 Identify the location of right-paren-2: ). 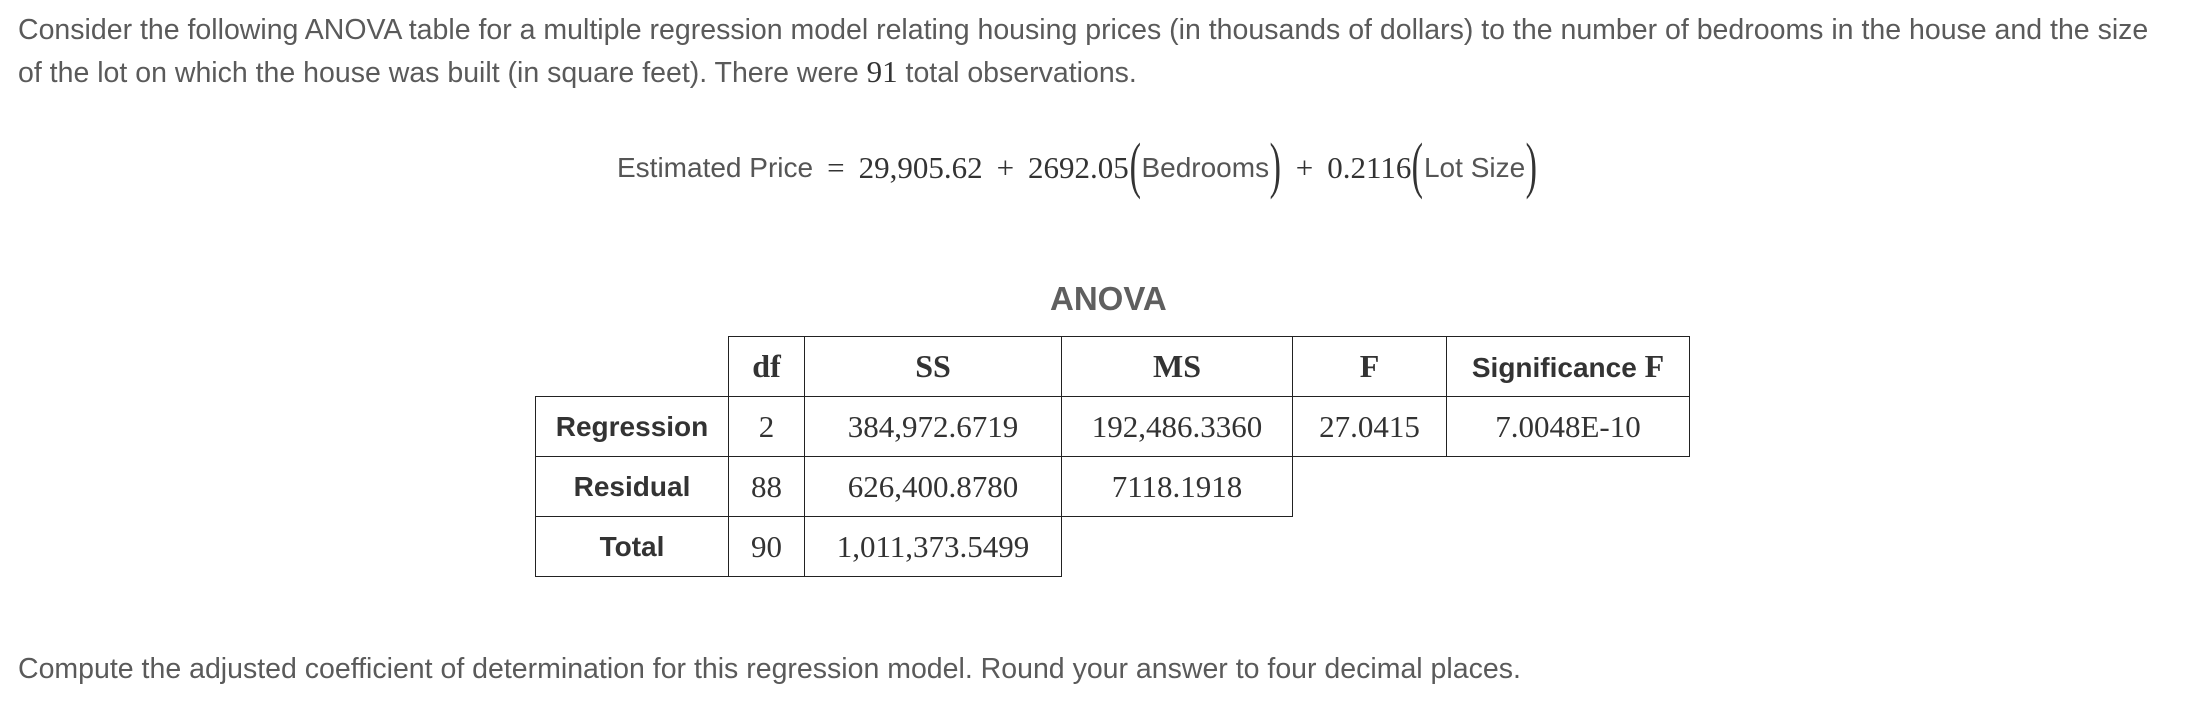
(1531, 166).